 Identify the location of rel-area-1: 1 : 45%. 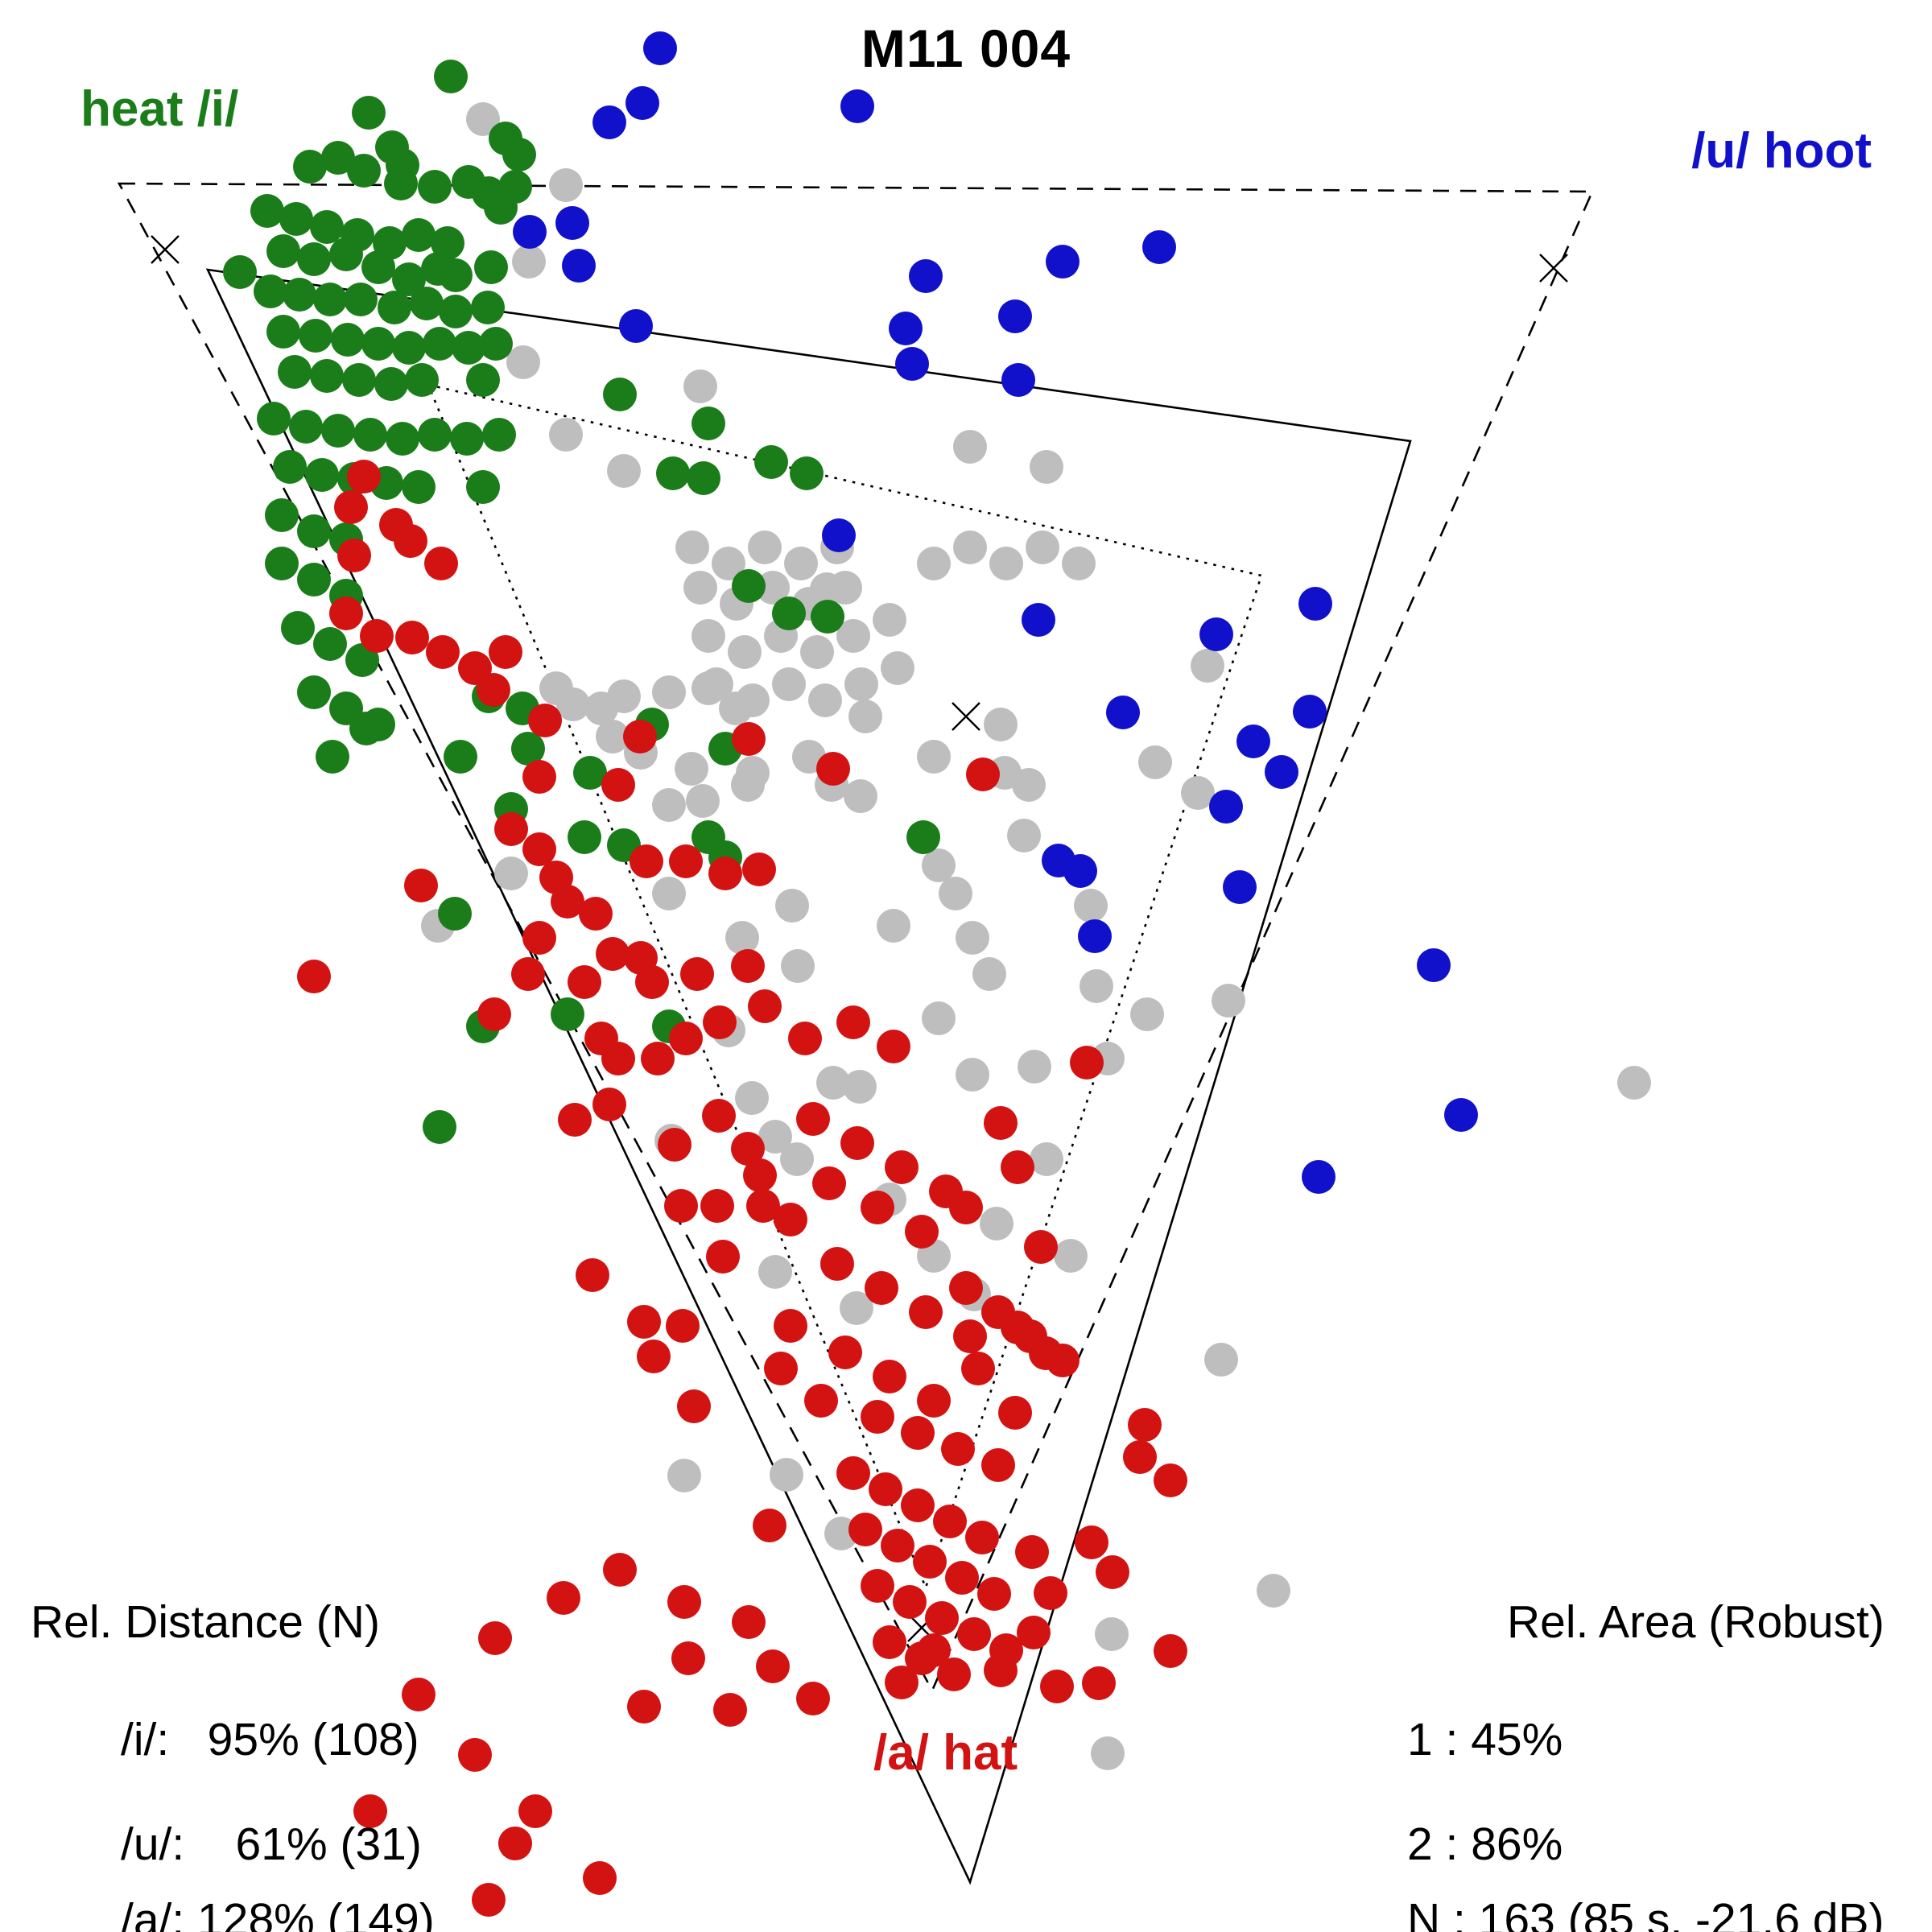
(1485, 1739).